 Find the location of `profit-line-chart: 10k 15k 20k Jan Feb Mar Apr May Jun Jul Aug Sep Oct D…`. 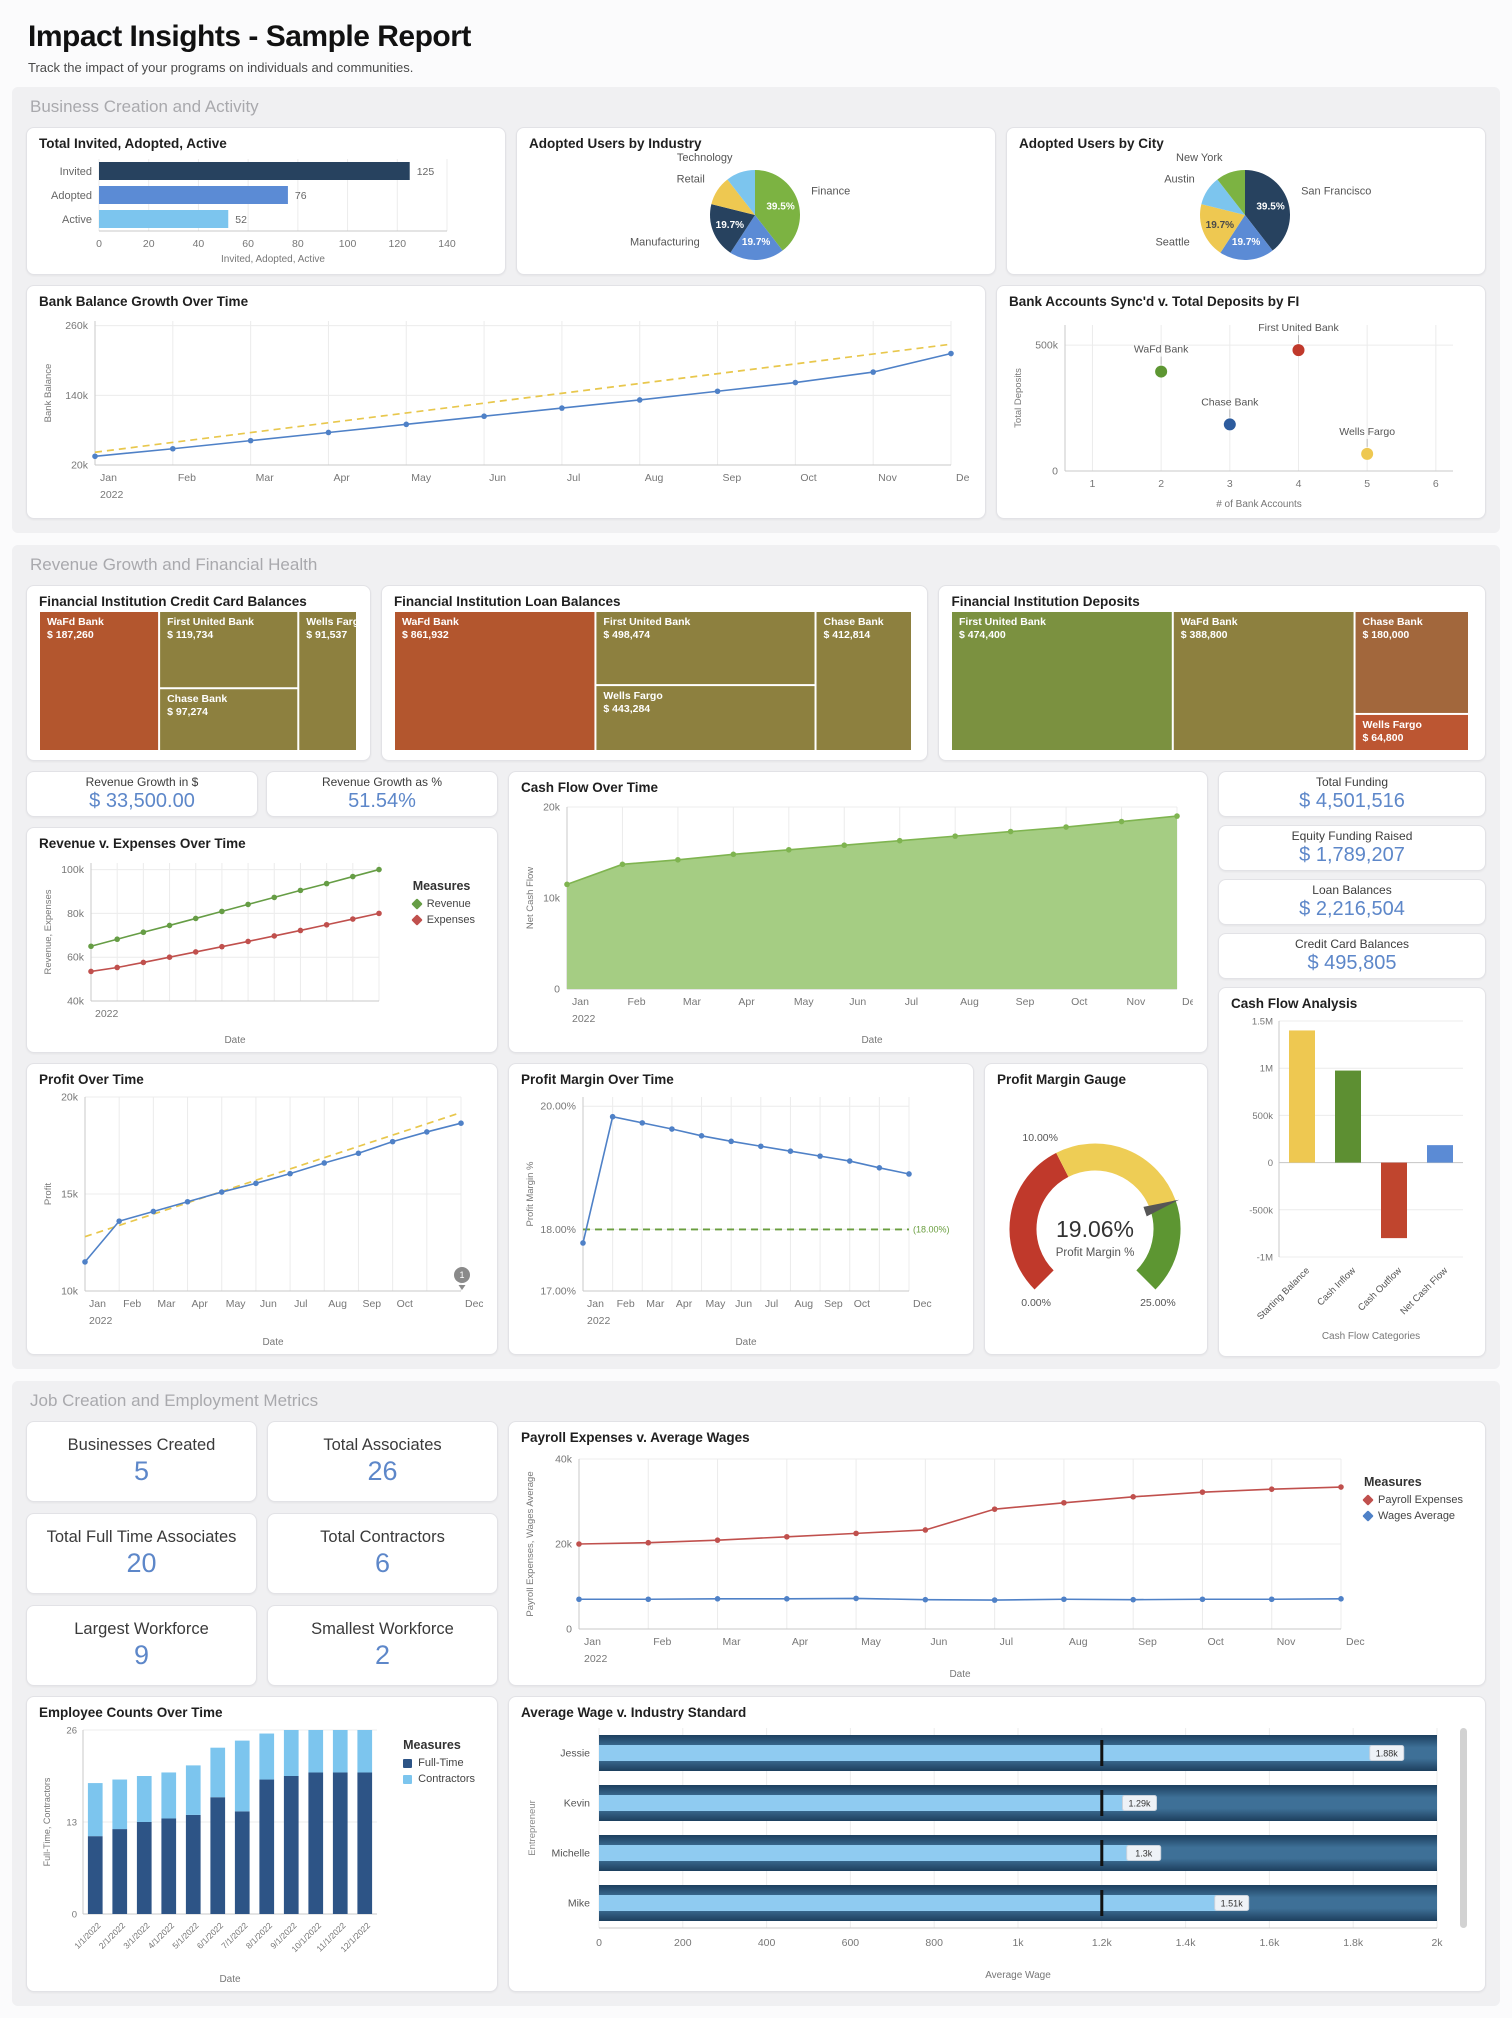

profit-line-chart: 10k 15k 20k Jan Feb Mar Apr May Jun Jul Aug Sep Oct D… is located at coordinates (262, 1221).